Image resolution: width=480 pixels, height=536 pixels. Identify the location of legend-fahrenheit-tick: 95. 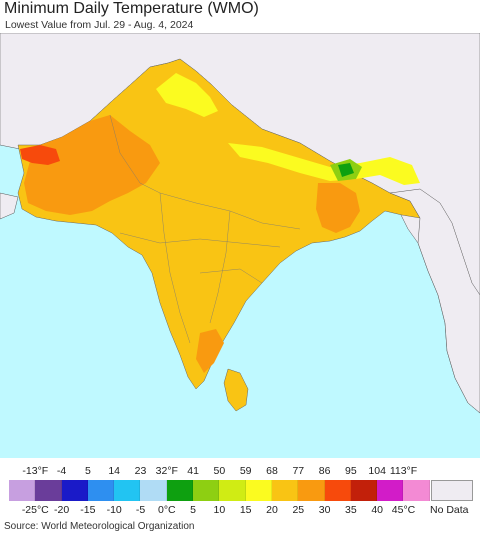
(351, 471).